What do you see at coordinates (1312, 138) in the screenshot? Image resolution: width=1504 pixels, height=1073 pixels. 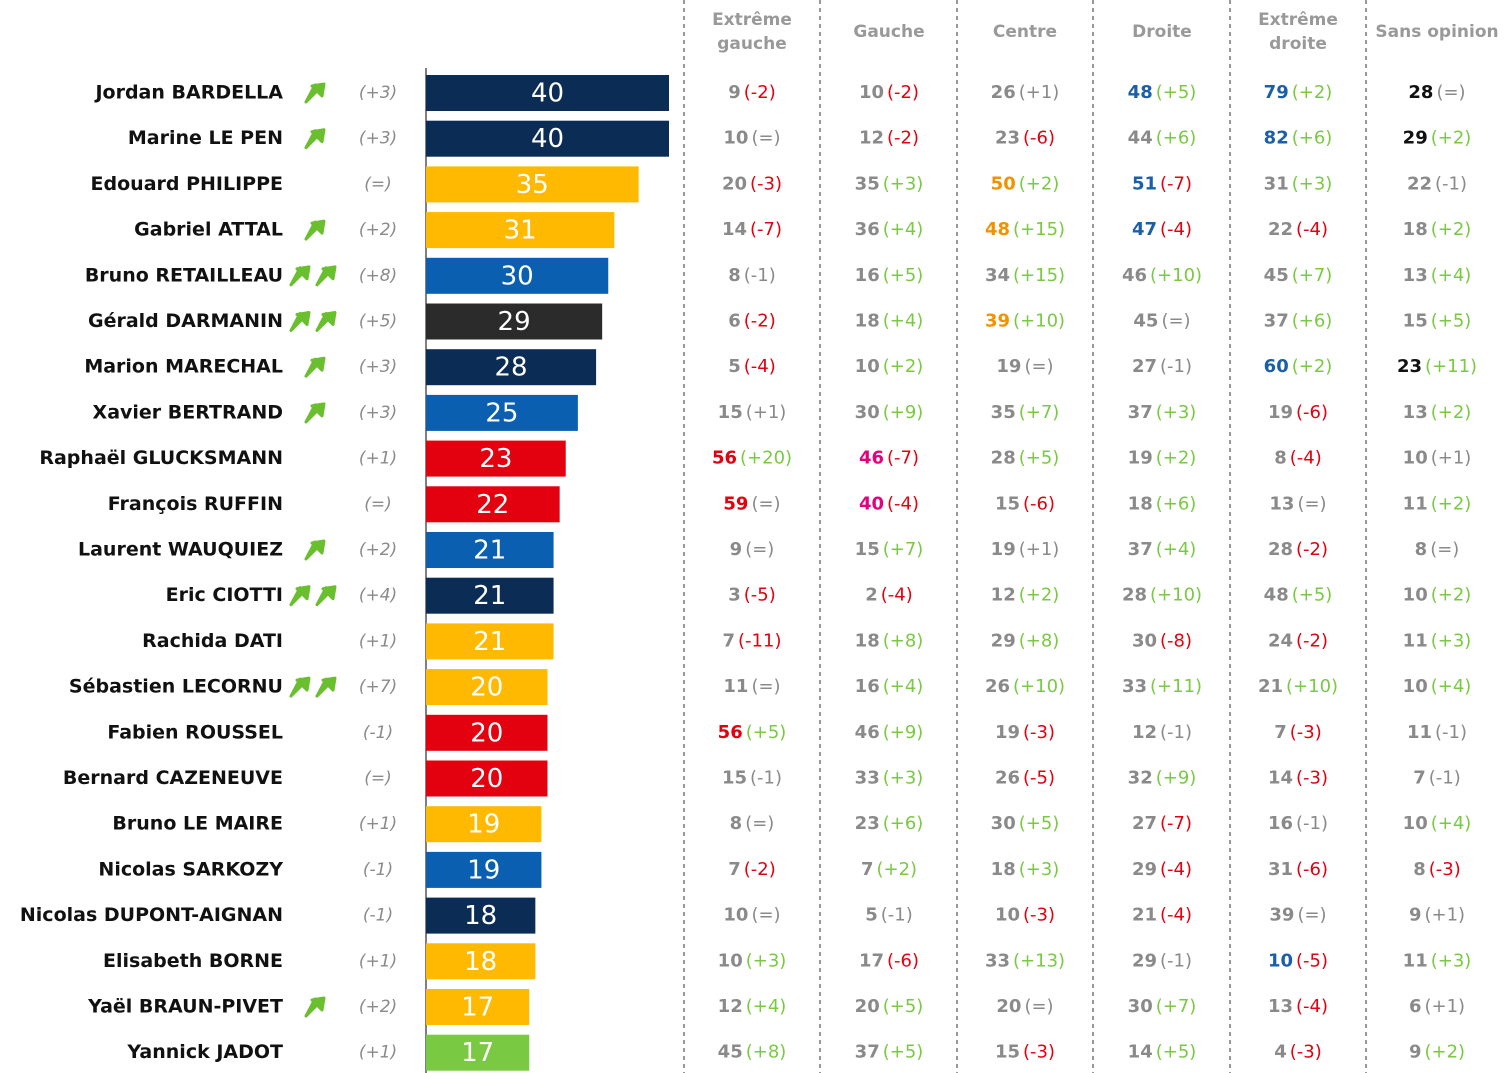 I see `cell-change: (+6)` at bounding box center [1312, 138].